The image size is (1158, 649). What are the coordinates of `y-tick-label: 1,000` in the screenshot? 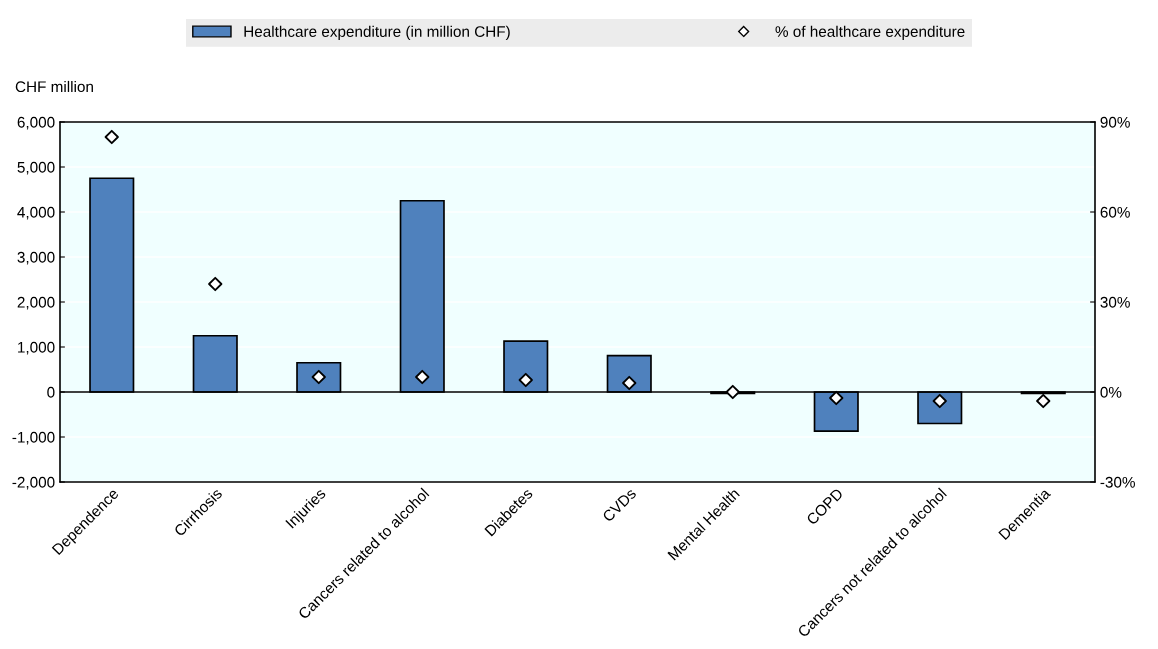 It's located at (36, 348).